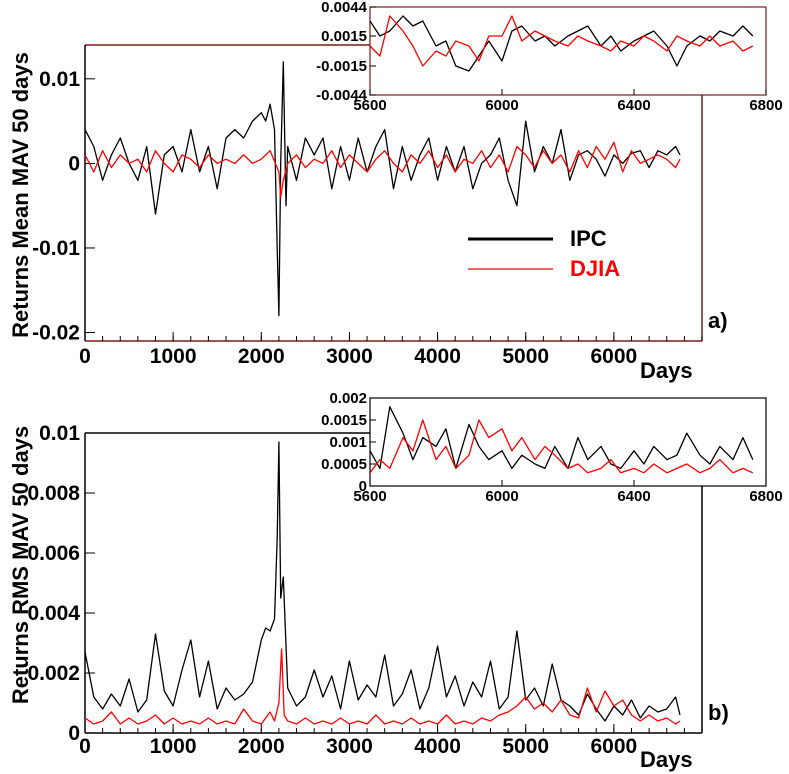  I want to click on y-tick-label: 0.006, so click(53, 553).